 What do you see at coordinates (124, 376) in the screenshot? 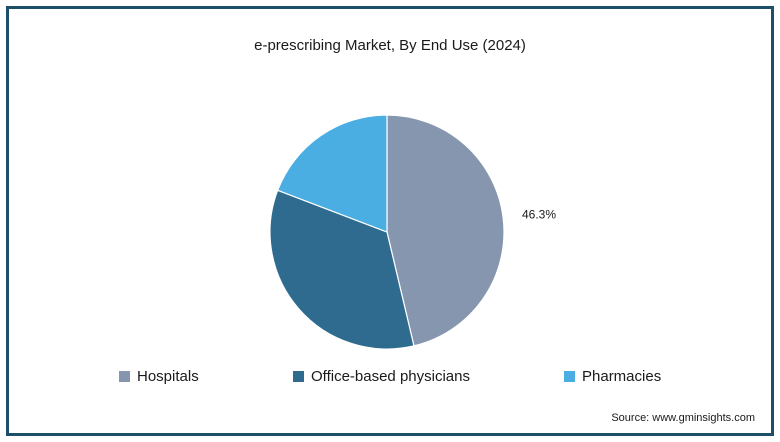
I see `legend-swatch-hospitals` at bounding box center [124, 376].